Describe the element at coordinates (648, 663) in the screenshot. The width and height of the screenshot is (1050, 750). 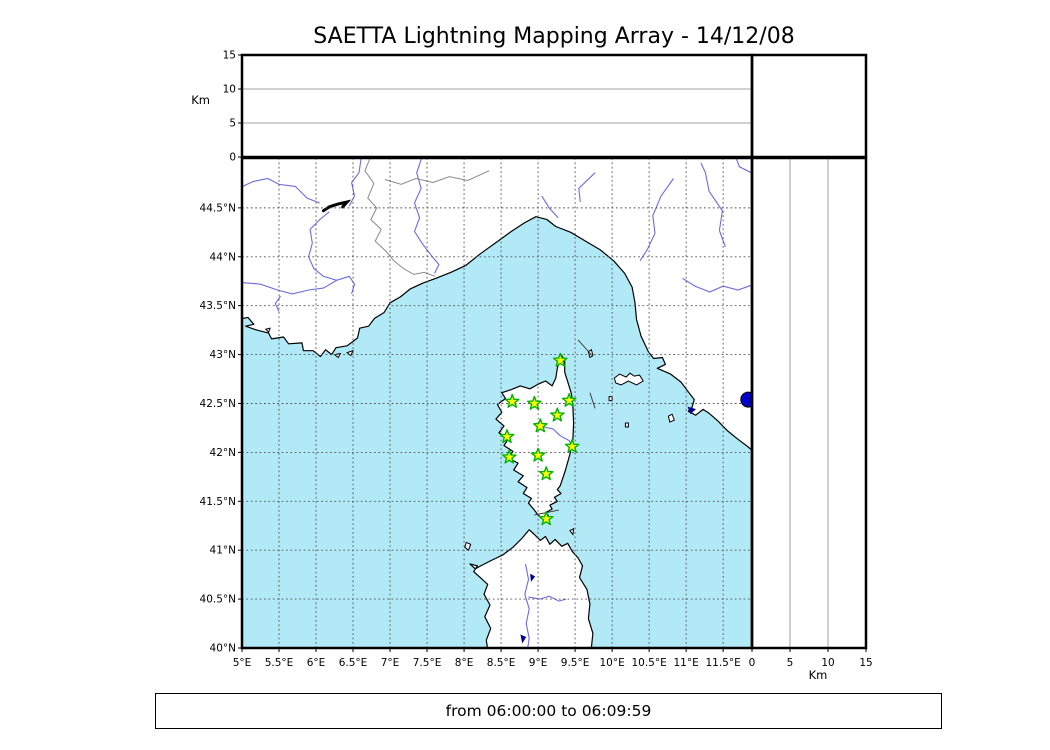
I see `lon-tick-label: 10.5°E` at that location.